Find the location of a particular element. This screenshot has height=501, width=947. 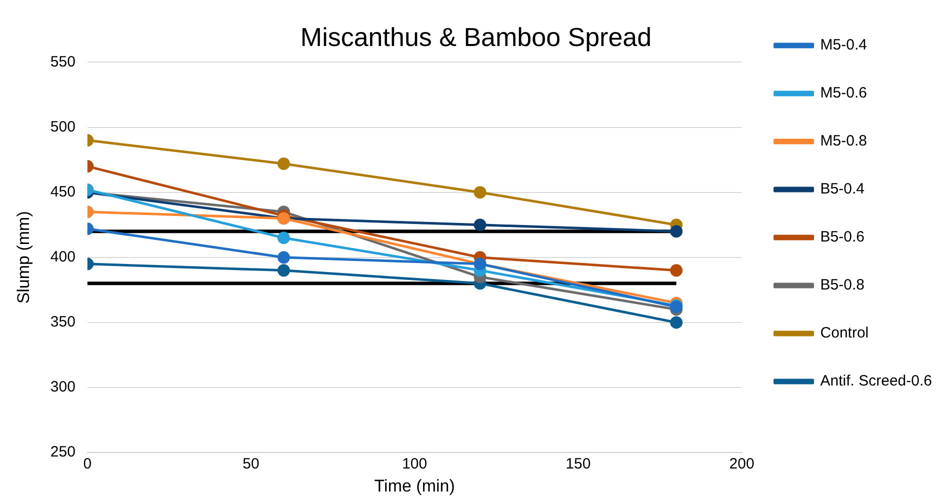

x-tick-label: 100 is located at coordinates (415, 464).